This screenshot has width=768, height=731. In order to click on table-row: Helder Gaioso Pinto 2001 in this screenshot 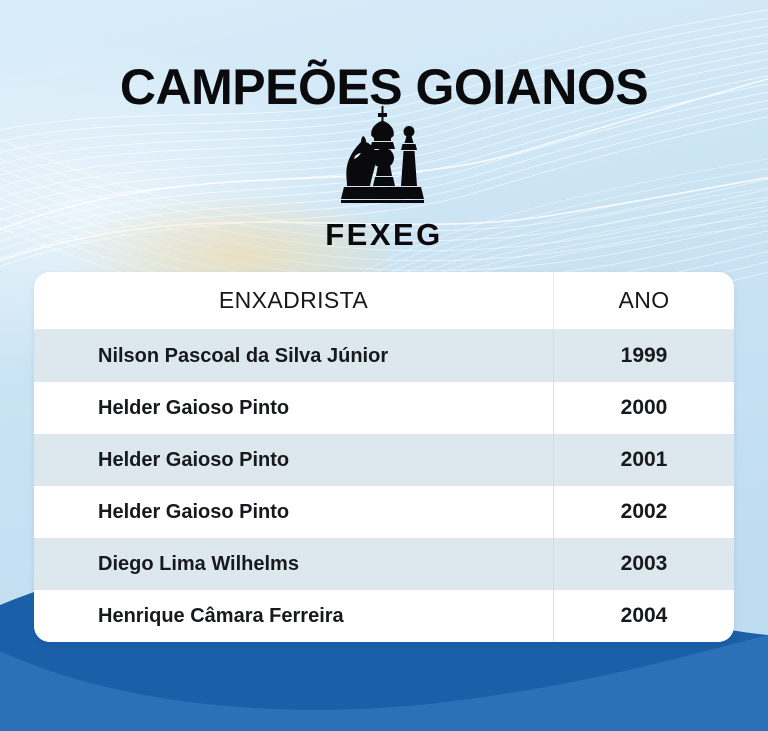, I will do `click(384, 460)`.